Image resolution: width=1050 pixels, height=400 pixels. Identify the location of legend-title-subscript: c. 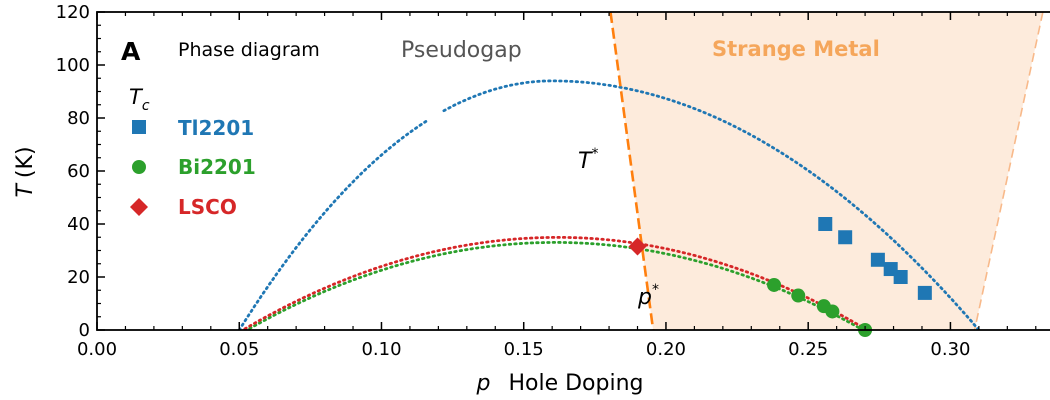
(146, 106).